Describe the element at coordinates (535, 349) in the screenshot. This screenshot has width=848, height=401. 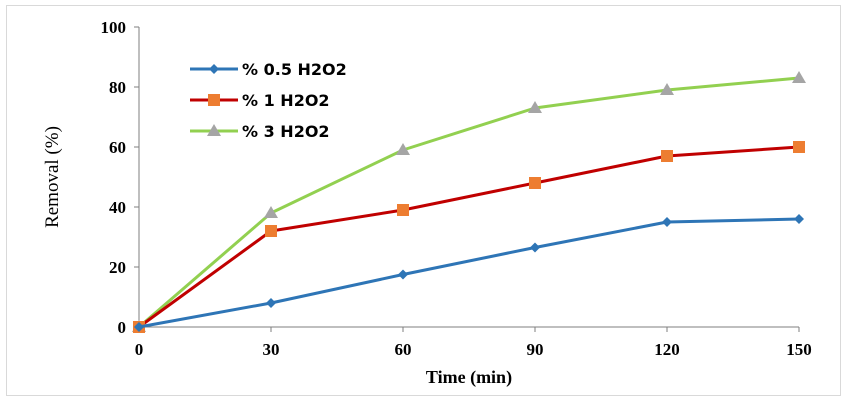
I see `x-tick-label: 90` at that location.